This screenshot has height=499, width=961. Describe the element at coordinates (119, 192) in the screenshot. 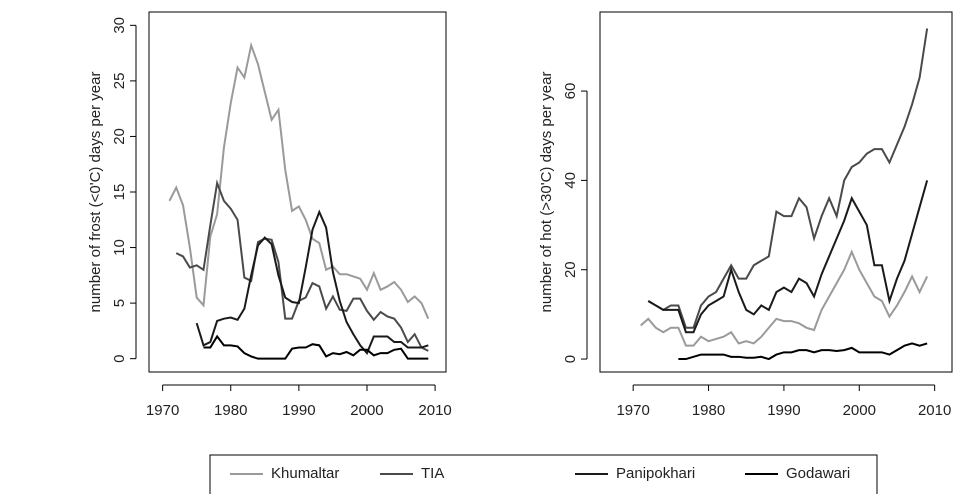

I see `y-tick-label: 15` at that location.